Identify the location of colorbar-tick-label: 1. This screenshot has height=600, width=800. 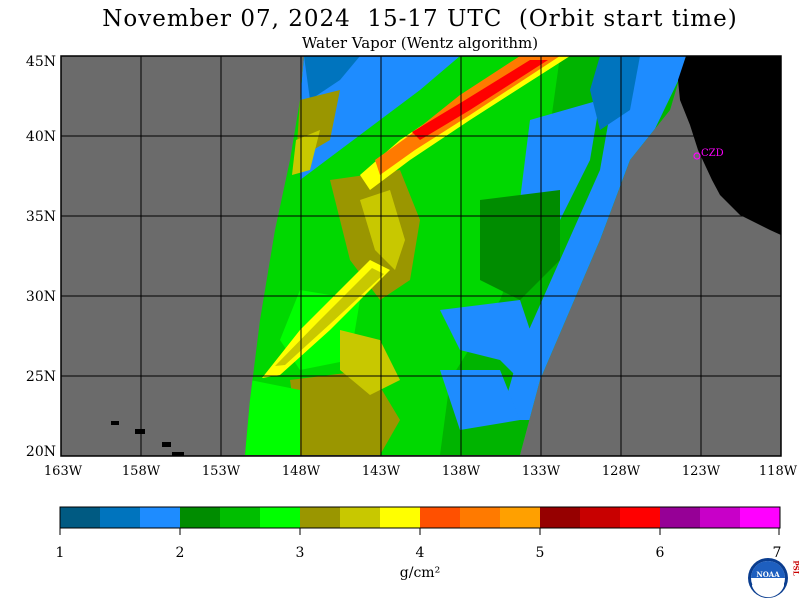
(60, 553).